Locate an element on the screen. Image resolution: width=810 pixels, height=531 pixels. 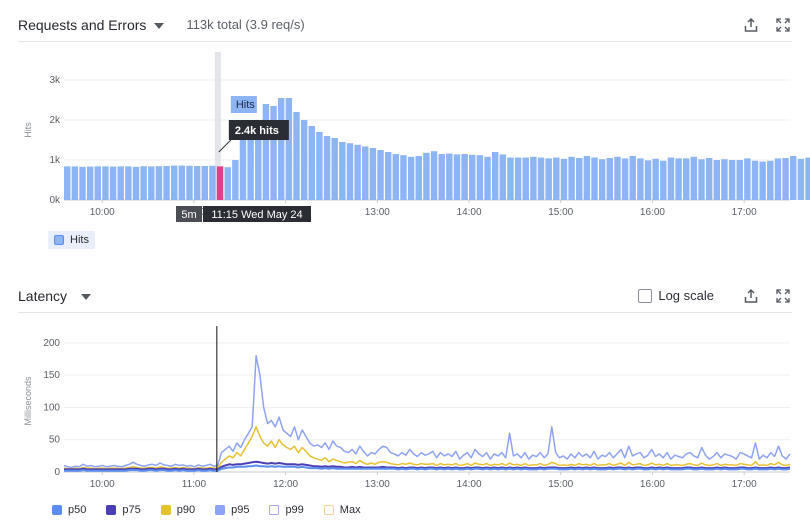
tooltip-value-box is located at coordinates (258, 130).